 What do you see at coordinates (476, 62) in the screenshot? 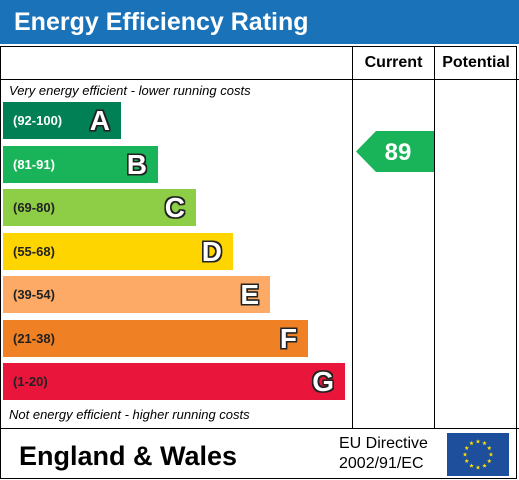
I see `potential-column-header: Potential` at bounding box center [476, 62].